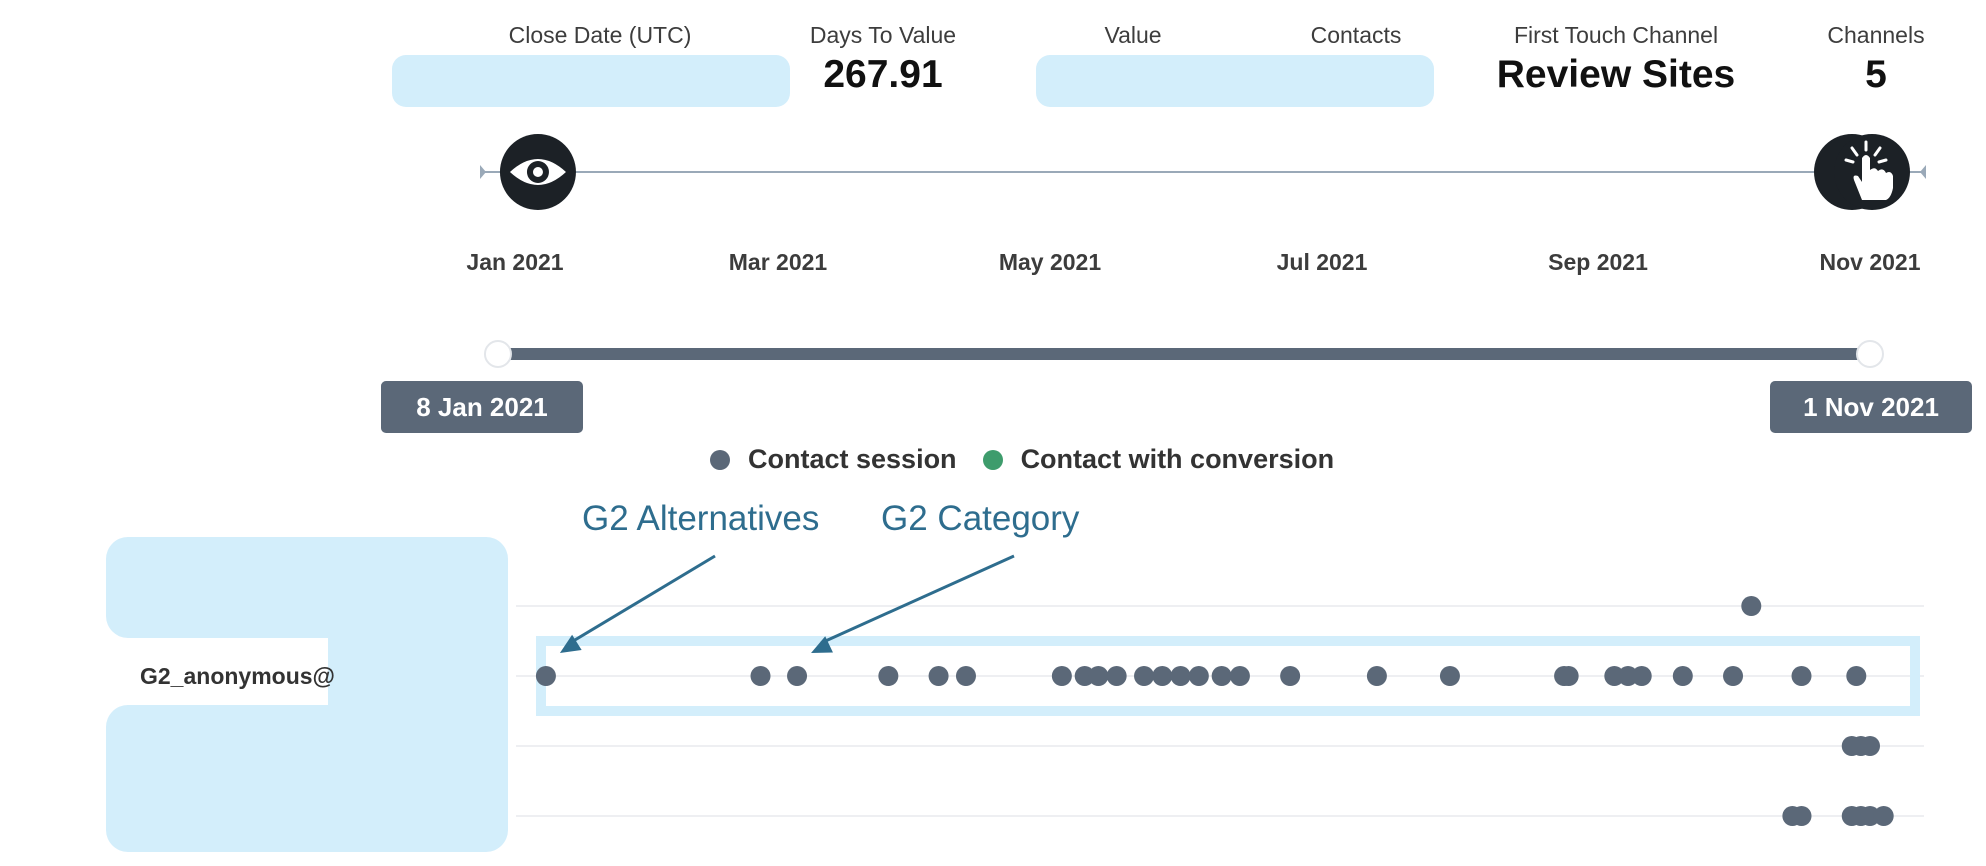  Describe the element at coordinates (700, 518) in the screenshot. I see `annotation-label: G2 Alternatives` at that location.